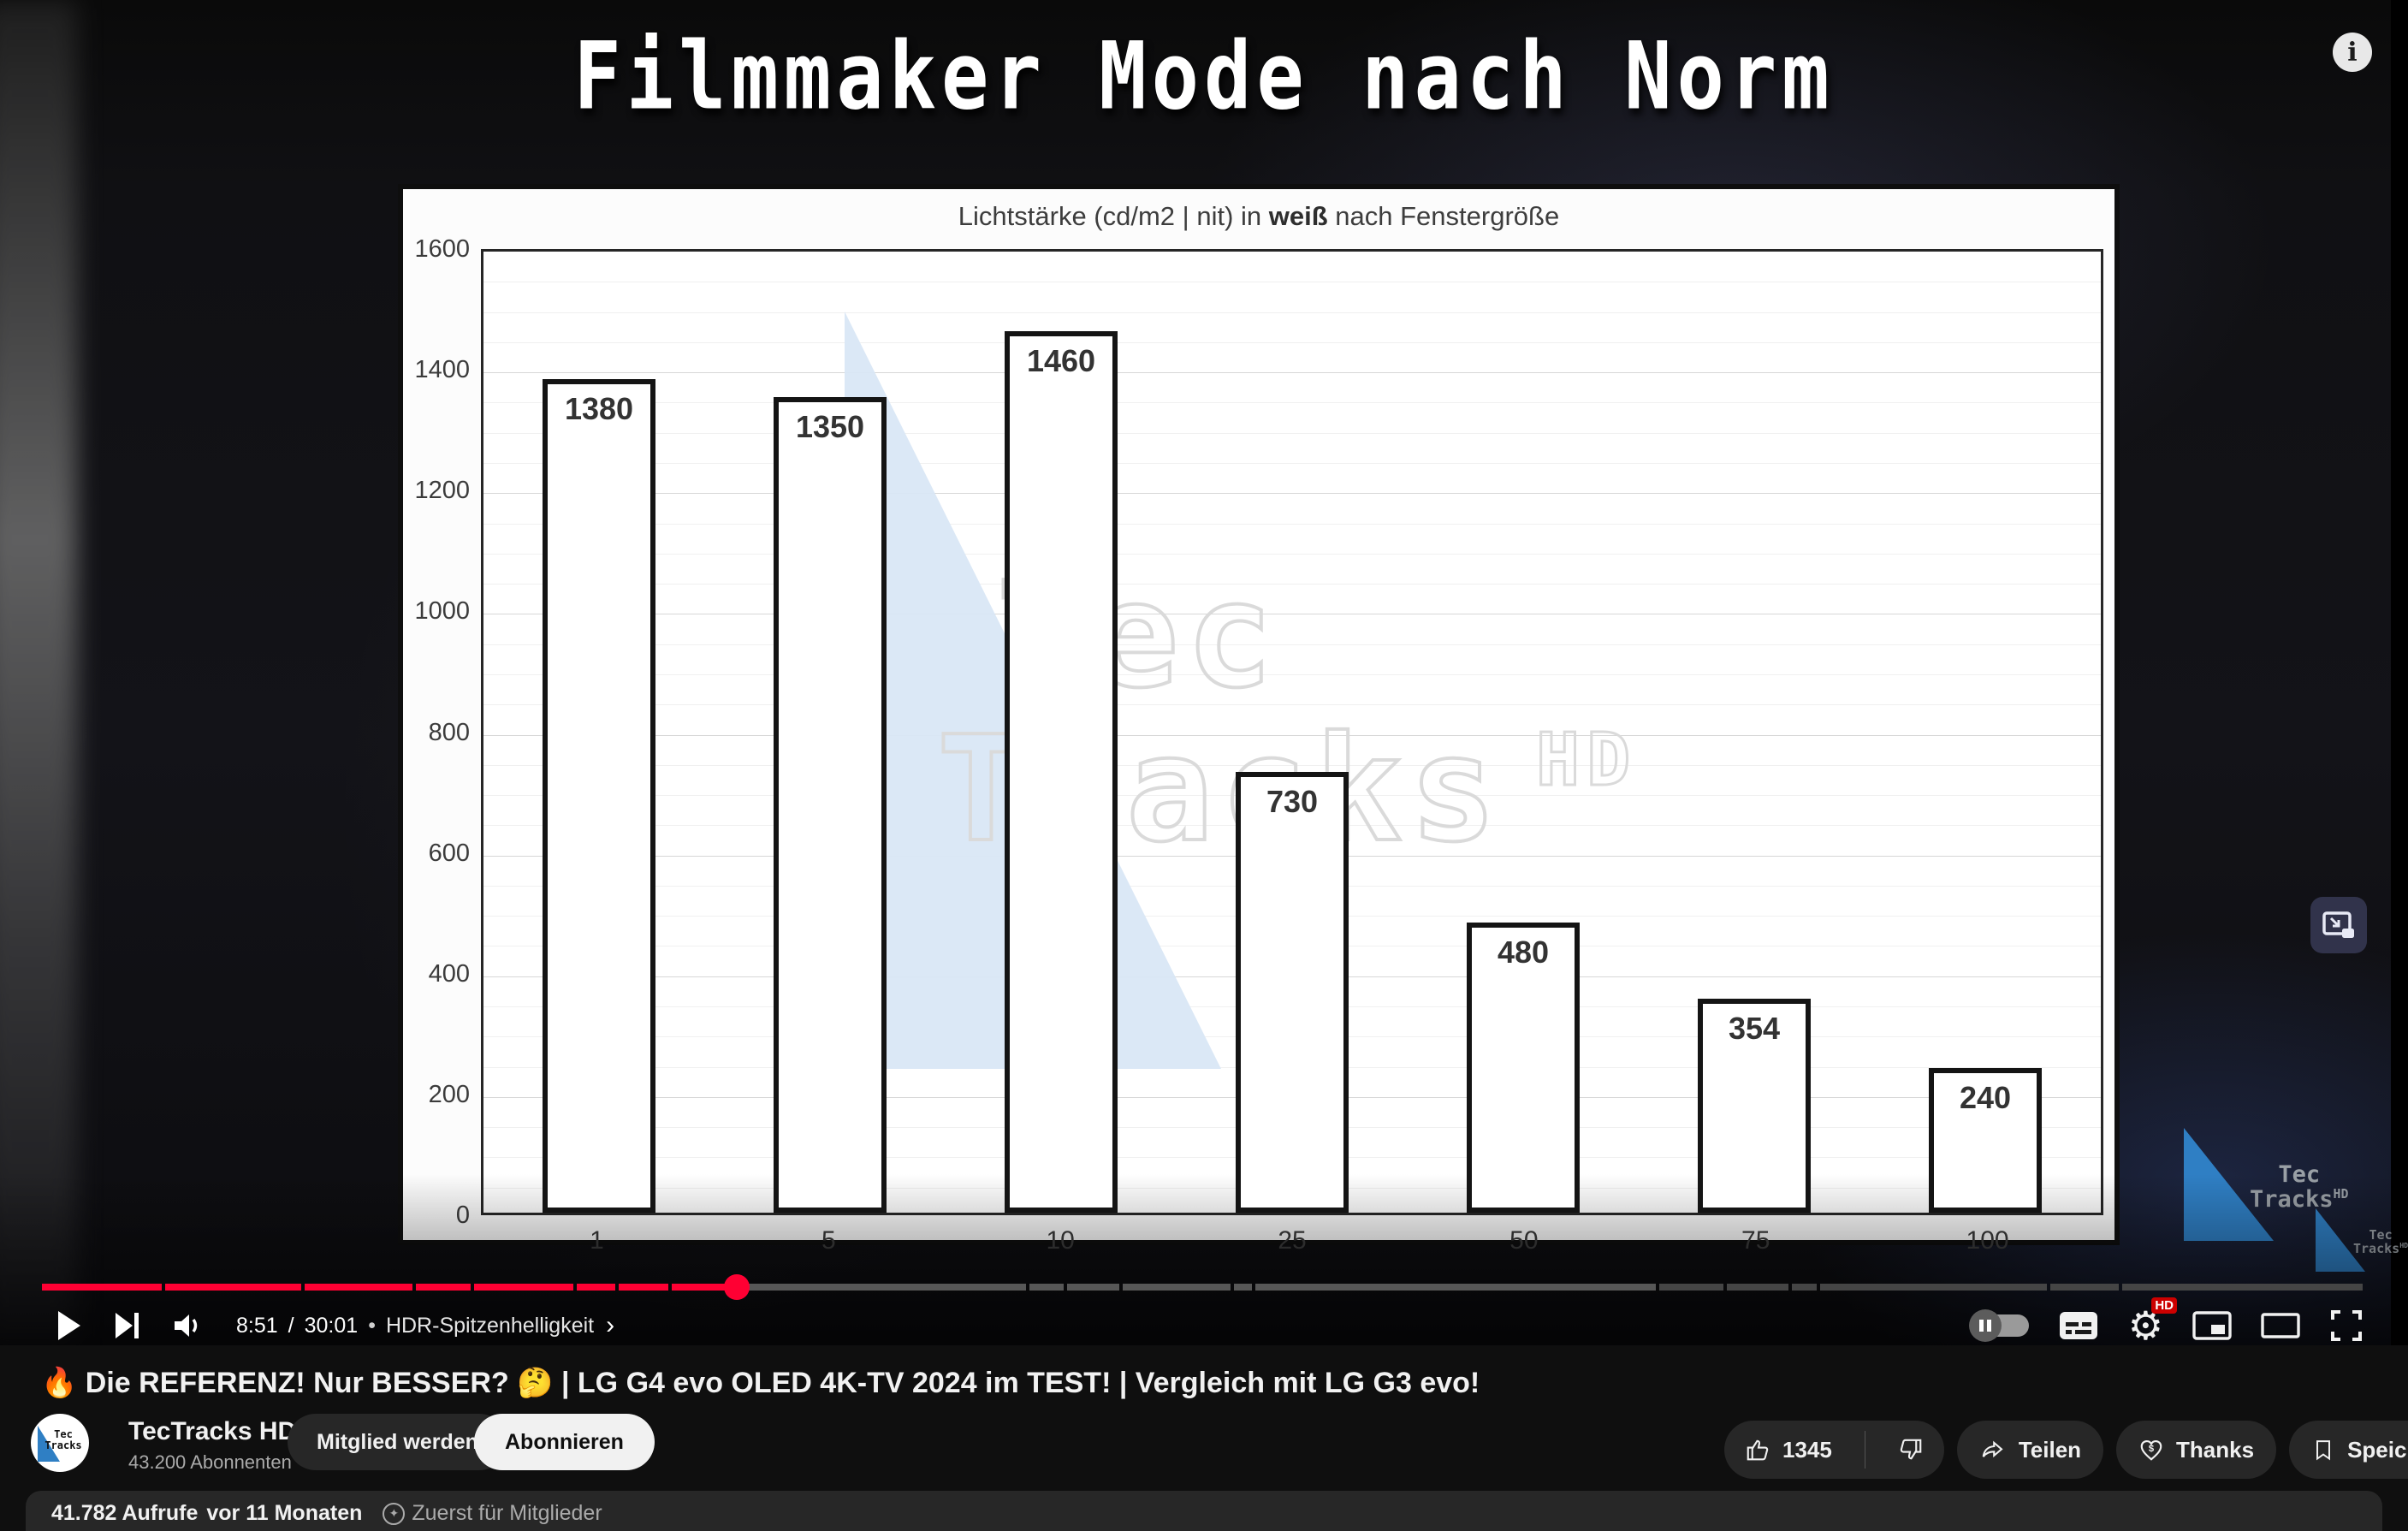  Describe the element at coordinates (449, 853) in the screenshot. I see `y-tick-label: 600` at that location.